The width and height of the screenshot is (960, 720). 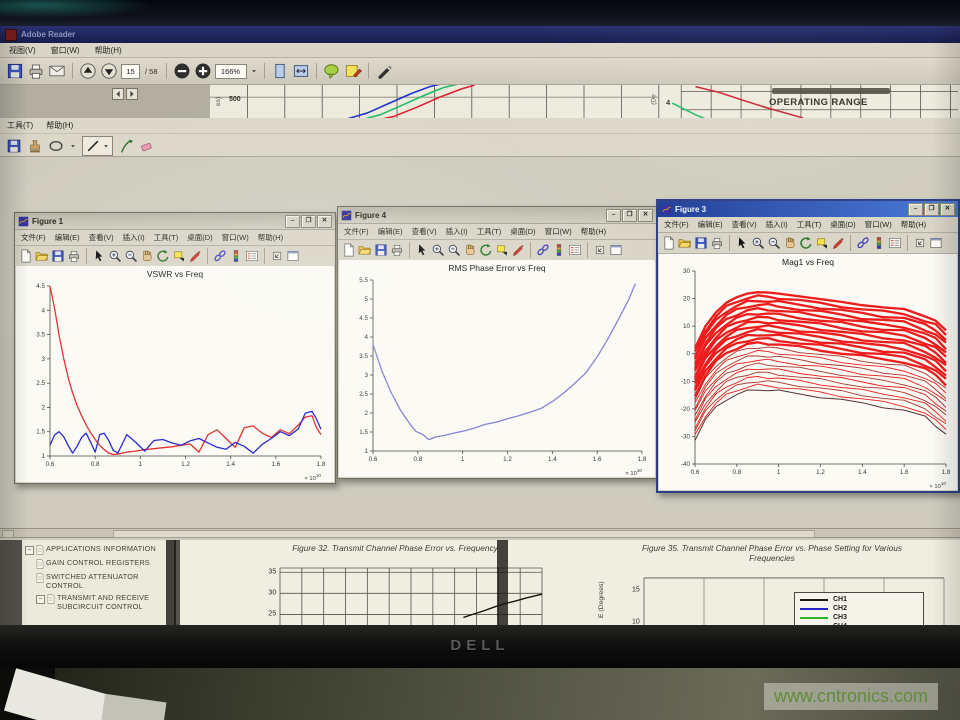 What do you see at coordinates (332, 71) in the screenshot?
I see `comment-icon` at bounding box center [332, 71].